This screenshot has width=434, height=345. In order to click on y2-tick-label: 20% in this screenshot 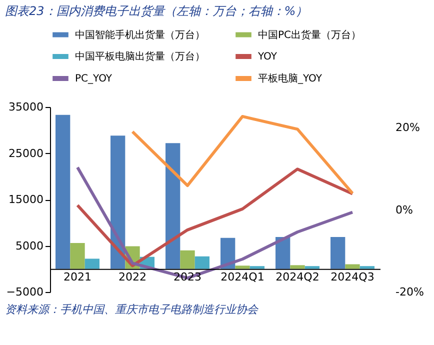, I will do `click(408, 127)`.